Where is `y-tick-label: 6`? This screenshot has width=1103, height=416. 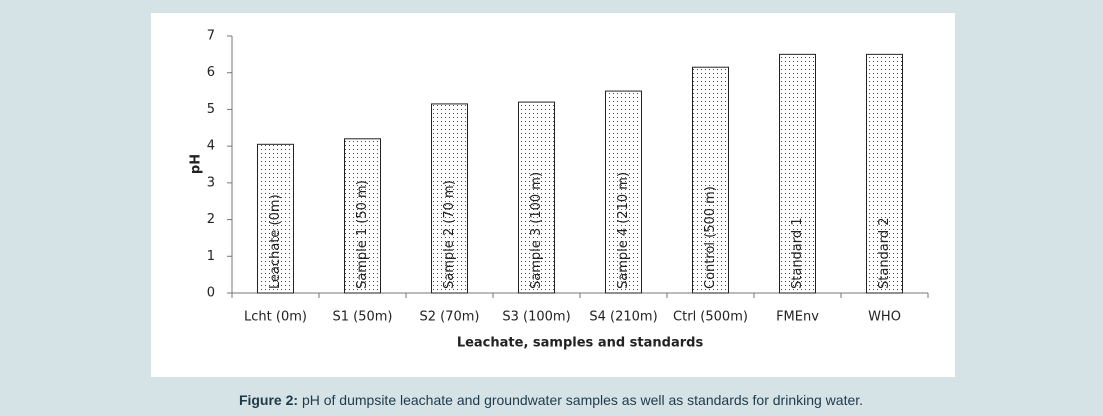 y-tick-label: 6 is located at coordinates (211, 72).